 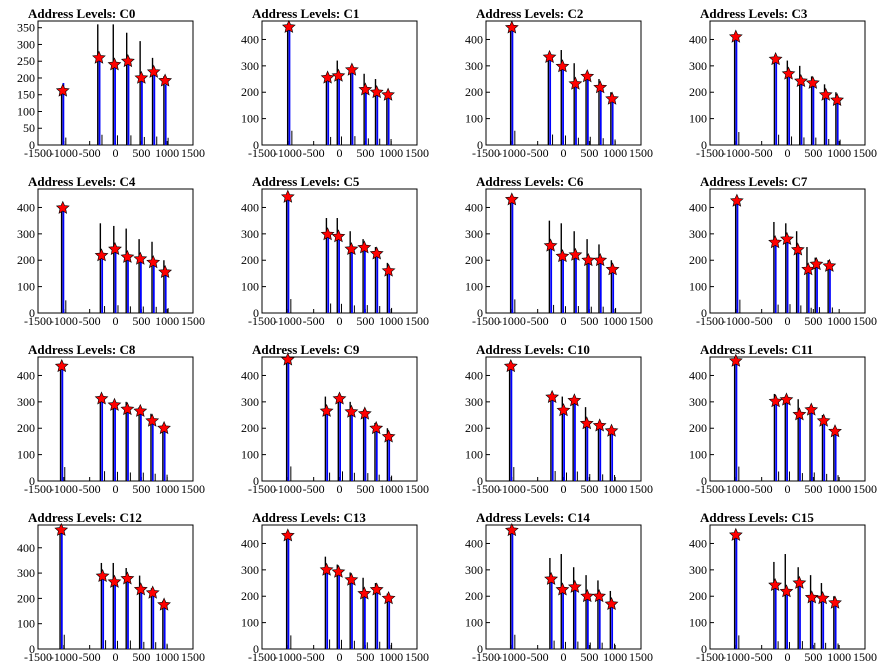 I want to click on chart-title: Address Levels: C11, so click(x=756, y=349).